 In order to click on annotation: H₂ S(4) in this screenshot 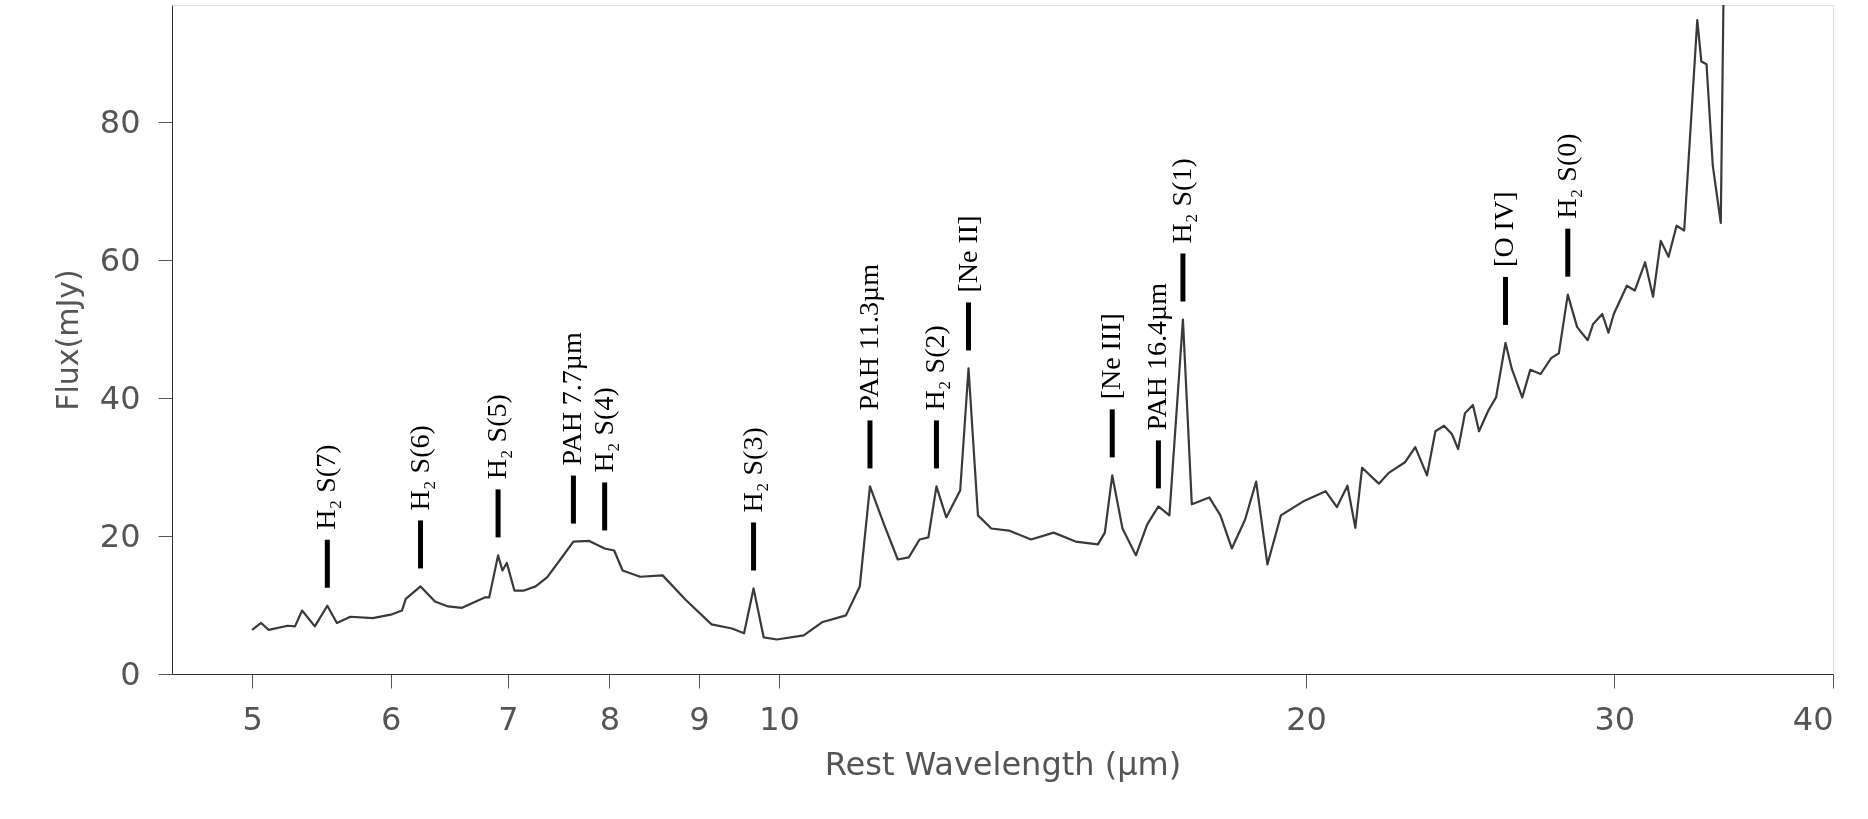, I will do `click(603, 430)`.